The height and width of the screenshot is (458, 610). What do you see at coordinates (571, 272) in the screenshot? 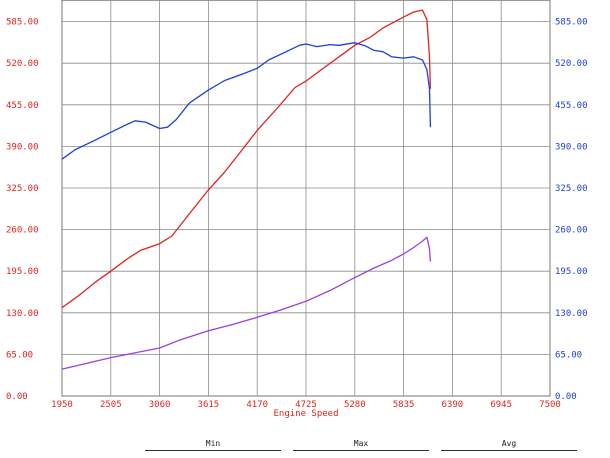
I see `y-tick-label-right: 195.00` at bounding box center [571, 272].